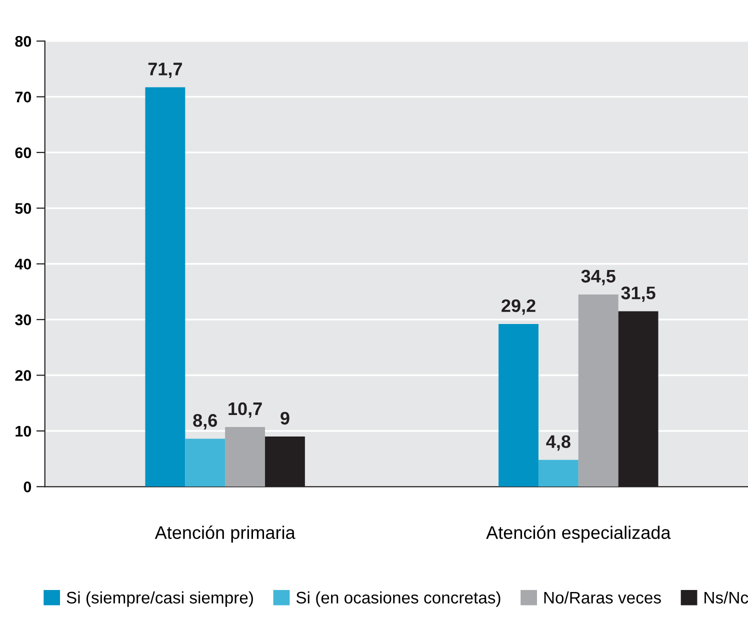 This screenshot has width=748, height=632. What do you see at coordinates (23, 41) in the screenshot?
I see `y-tick-label: 80` at bounding box center [23, 41].